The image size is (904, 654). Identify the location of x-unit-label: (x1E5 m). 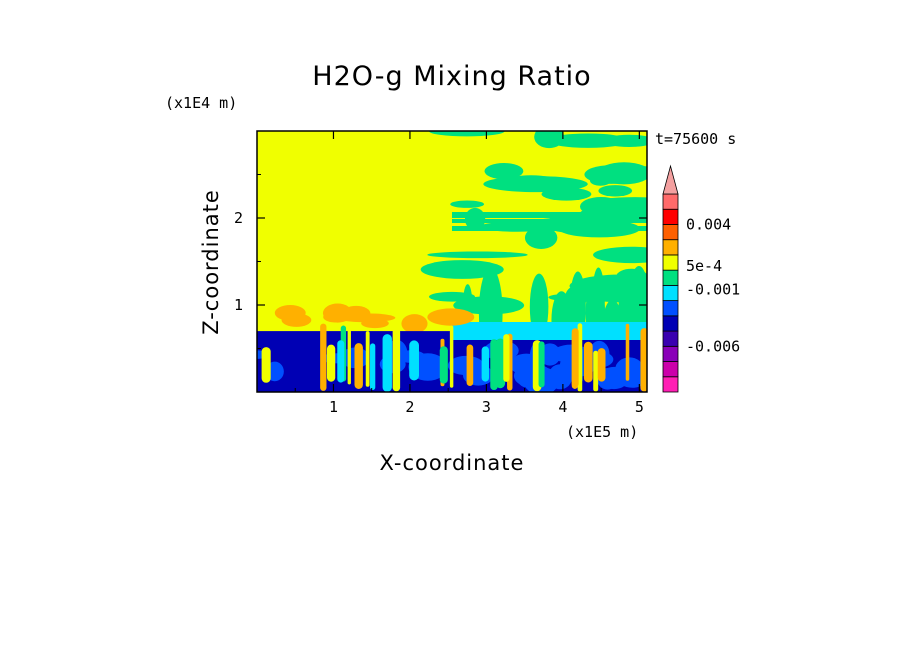
(602, 432).